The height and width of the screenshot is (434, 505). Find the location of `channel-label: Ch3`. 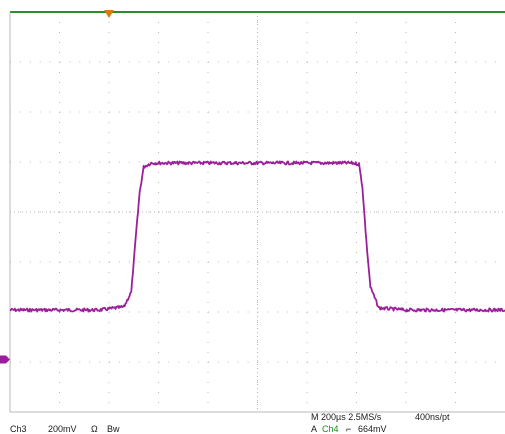

channel-label: Ch3 is located at coordinates (18, 429).